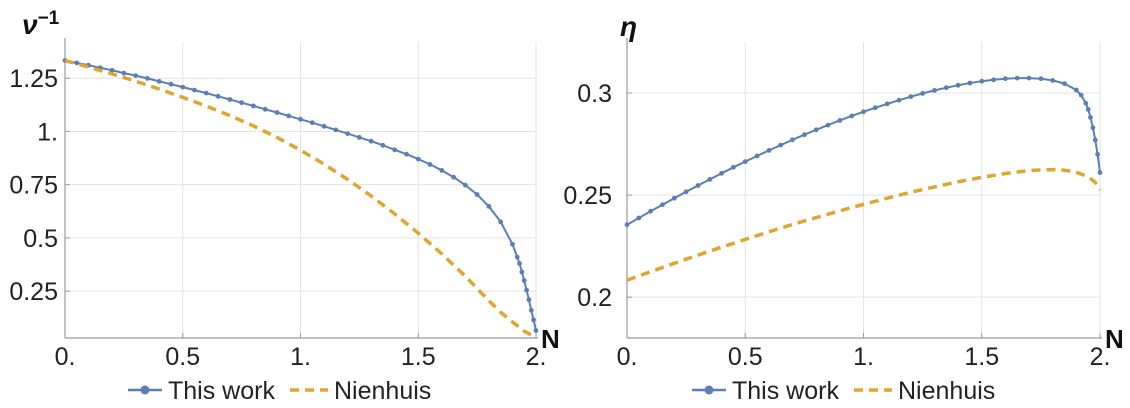 The image size is (1130, 408). Describe the element at coordinates (843, 391) in the screenshot. I see `legend: This work Nienhuis` at that location.